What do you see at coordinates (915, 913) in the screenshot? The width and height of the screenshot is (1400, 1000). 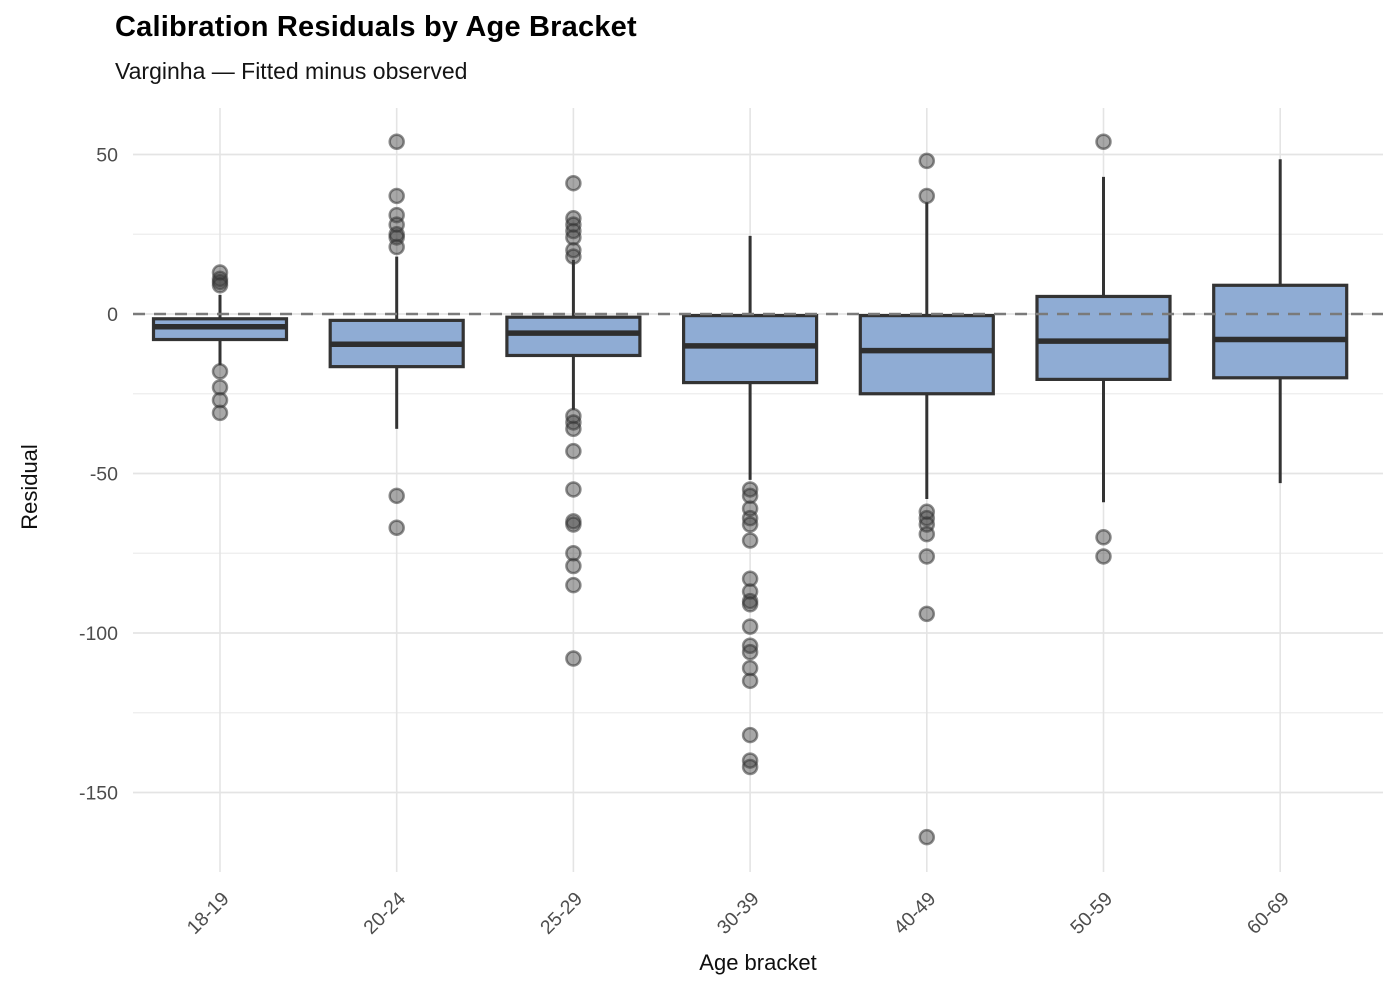 I see `x-tick-label: 40-49` at bounding box center [915, 913].